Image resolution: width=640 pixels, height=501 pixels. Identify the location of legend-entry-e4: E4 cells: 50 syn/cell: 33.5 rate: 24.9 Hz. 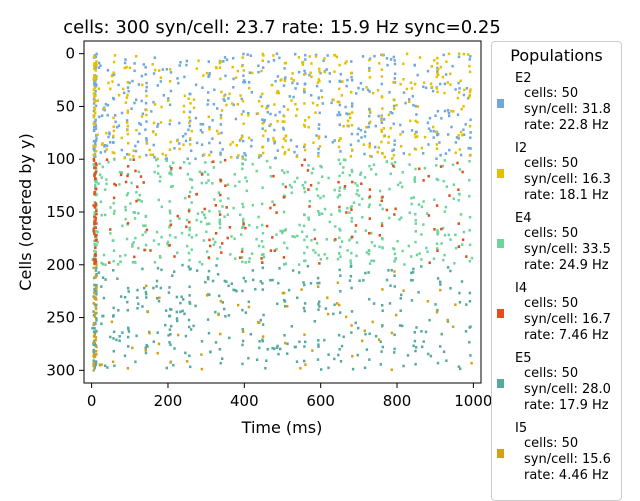
(557, 243).